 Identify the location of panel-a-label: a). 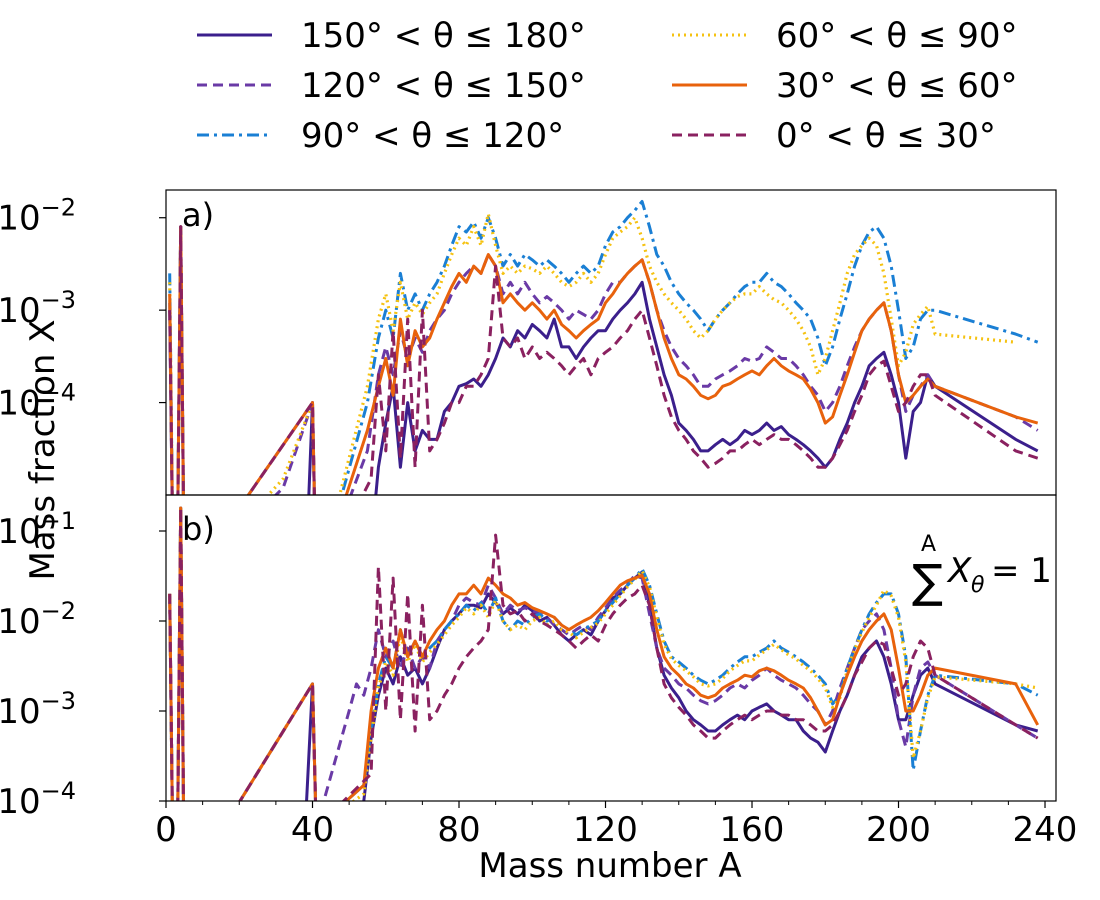
(198, 215).